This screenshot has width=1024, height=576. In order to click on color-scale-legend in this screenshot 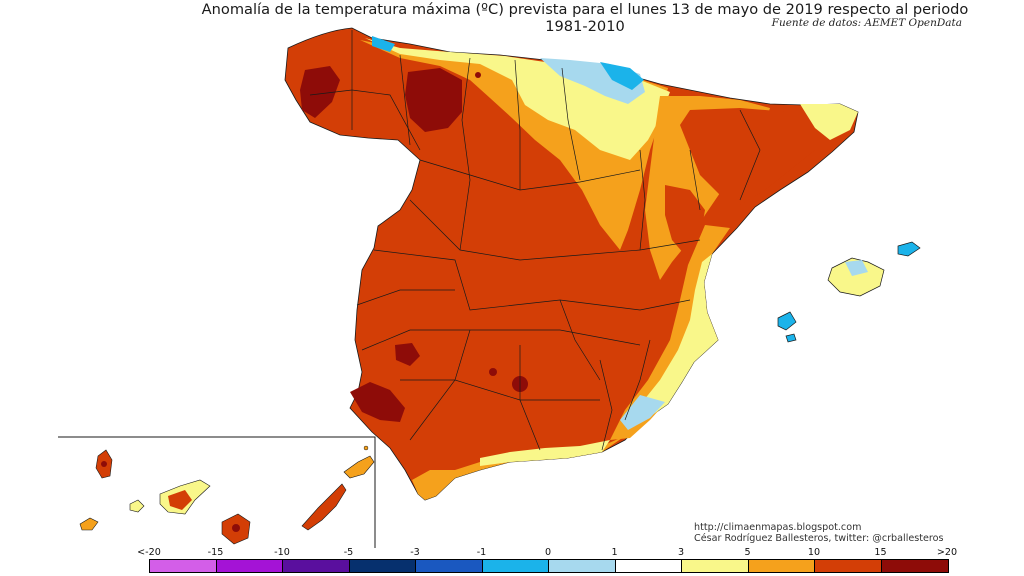, I will do `click(549, 566)`.